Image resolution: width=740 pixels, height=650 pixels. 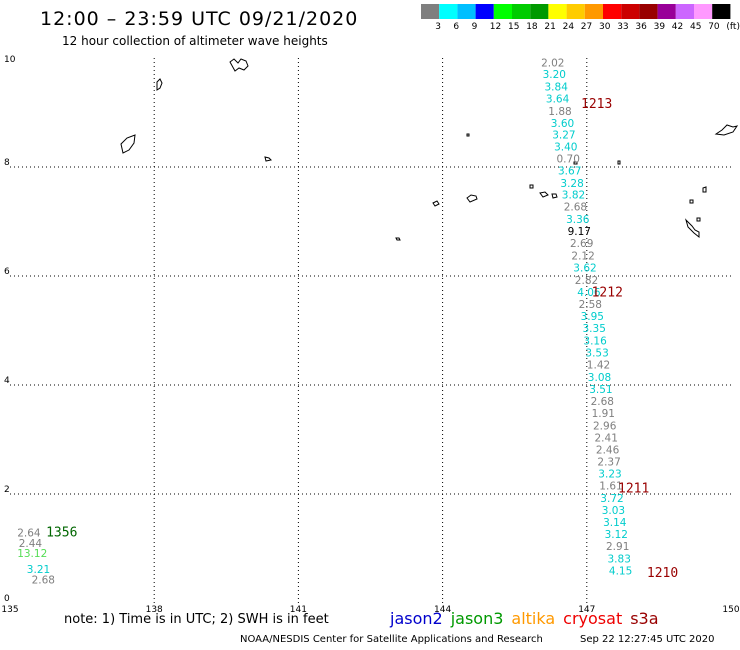 I want to click on pass-time-label: 1211, so click(x=633, y=488).